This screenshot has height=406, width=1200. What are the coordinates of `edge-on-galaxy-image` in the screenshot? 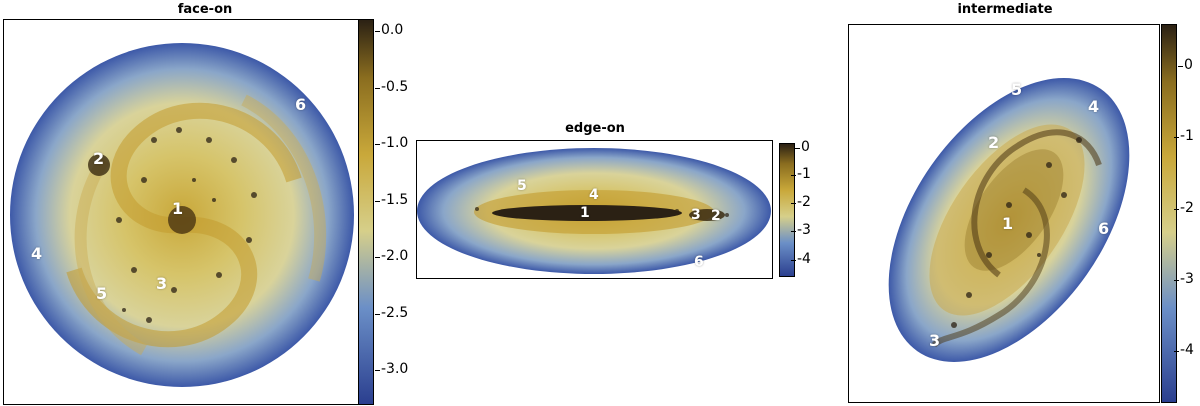 It's located at (594, 211).